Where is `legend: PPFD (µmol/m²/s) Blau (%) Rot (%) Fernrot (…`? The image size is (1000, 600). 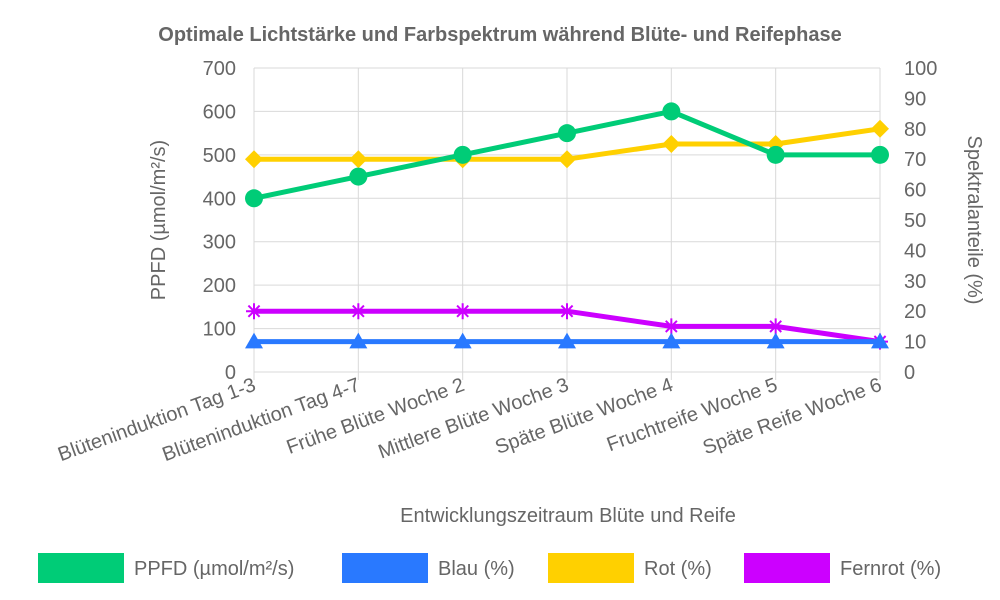
legend: PPFD (µmol/m²/s) Blau (%) Rot (%) Fernrot (… is located at coordinates (489, 568).